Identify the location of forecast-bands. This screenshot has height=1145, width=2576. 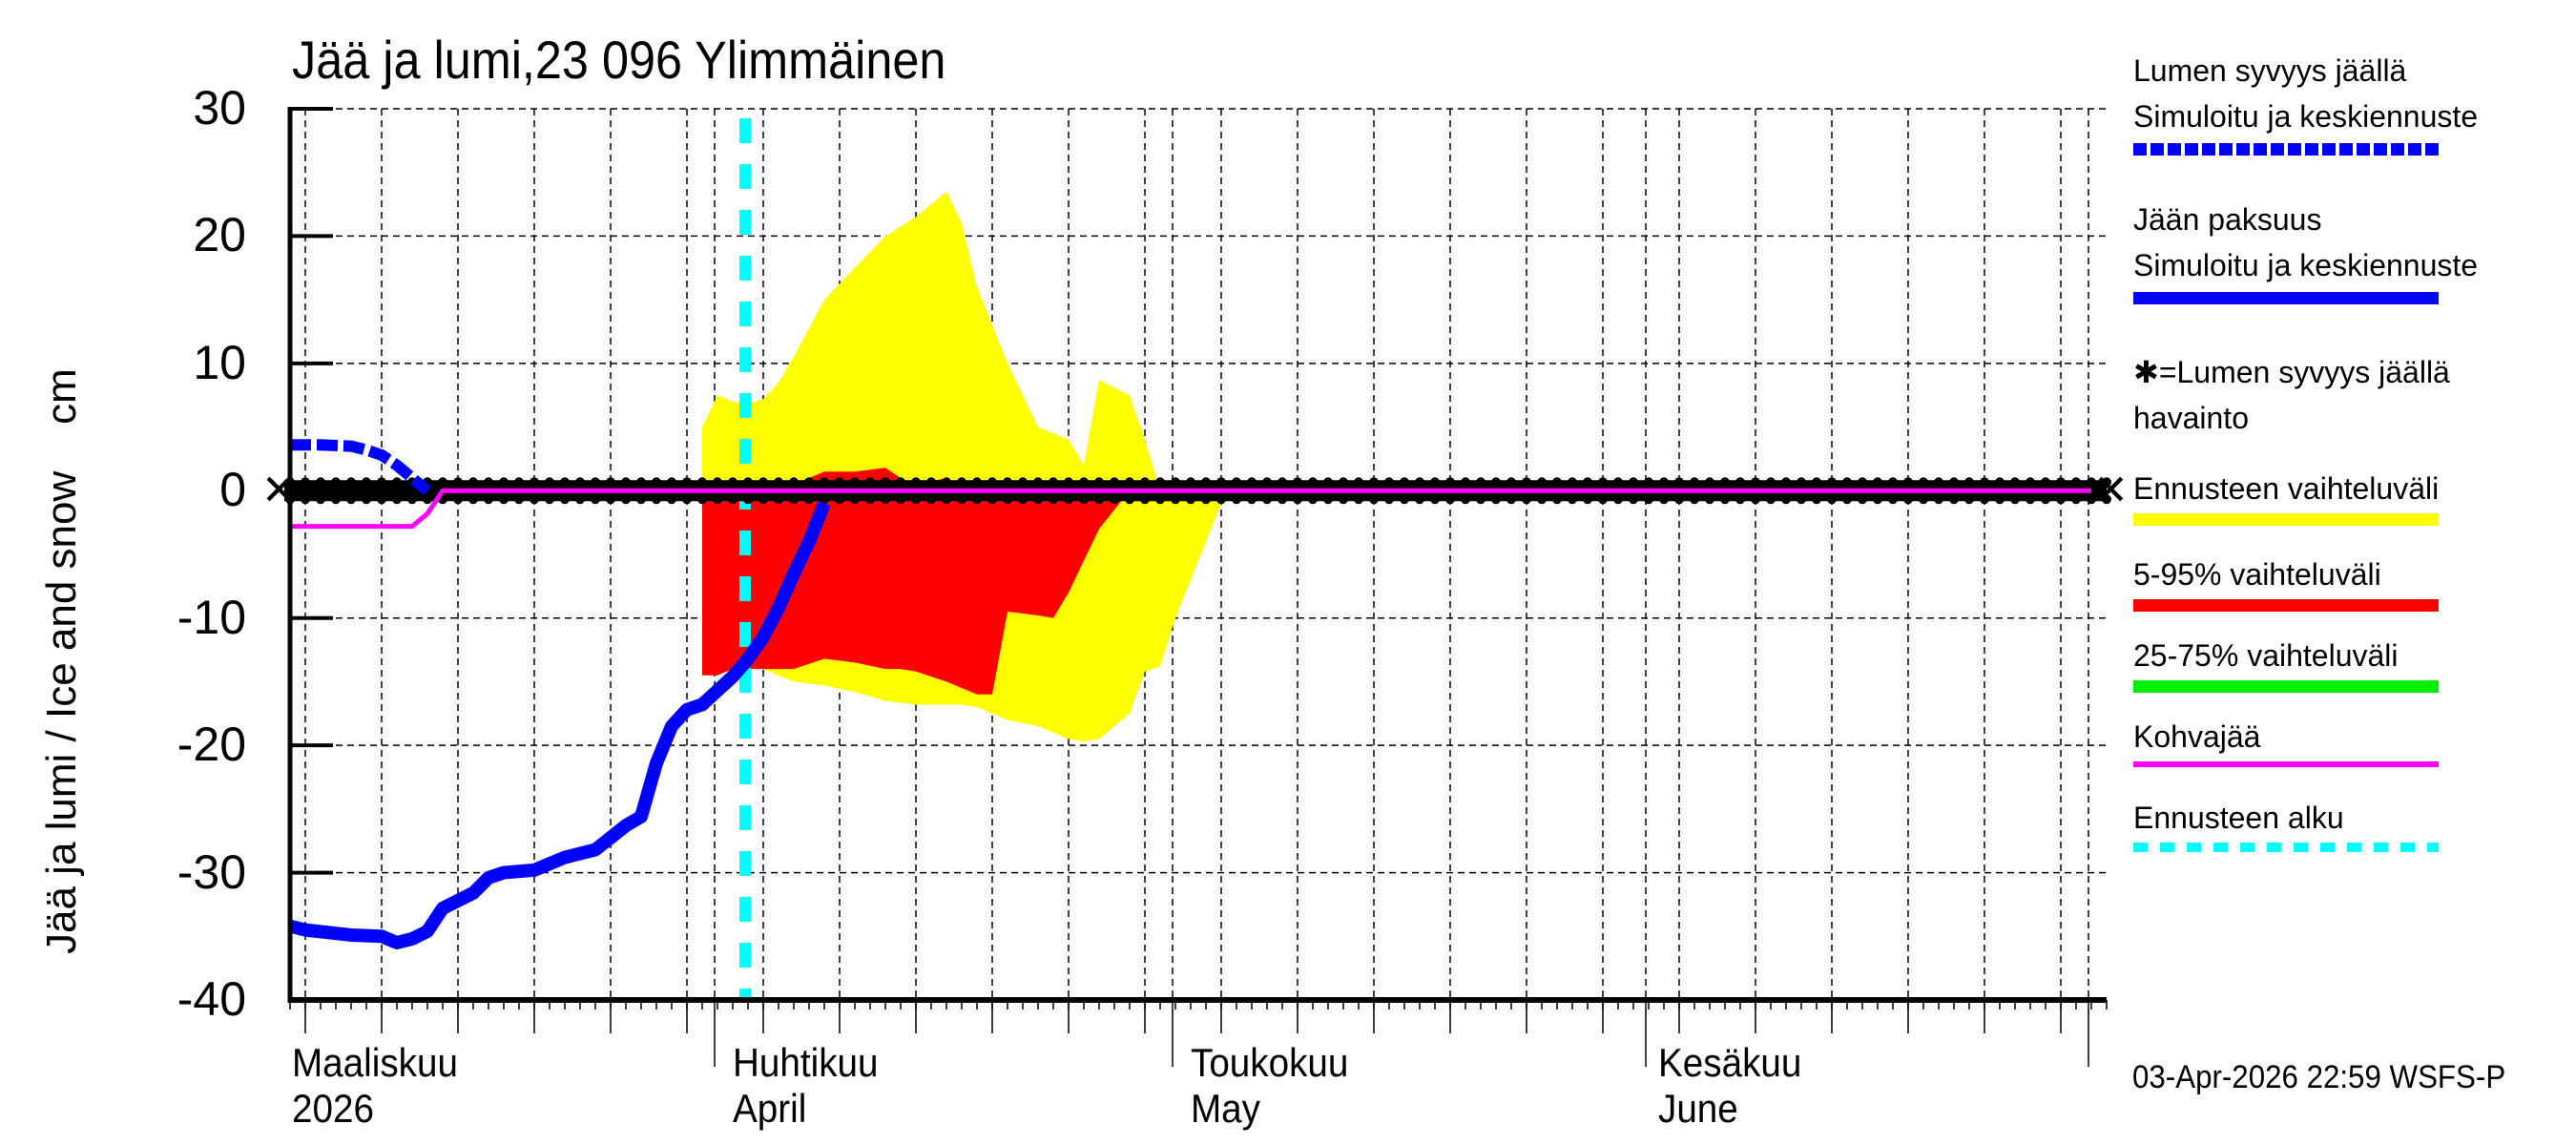
(969, 467).